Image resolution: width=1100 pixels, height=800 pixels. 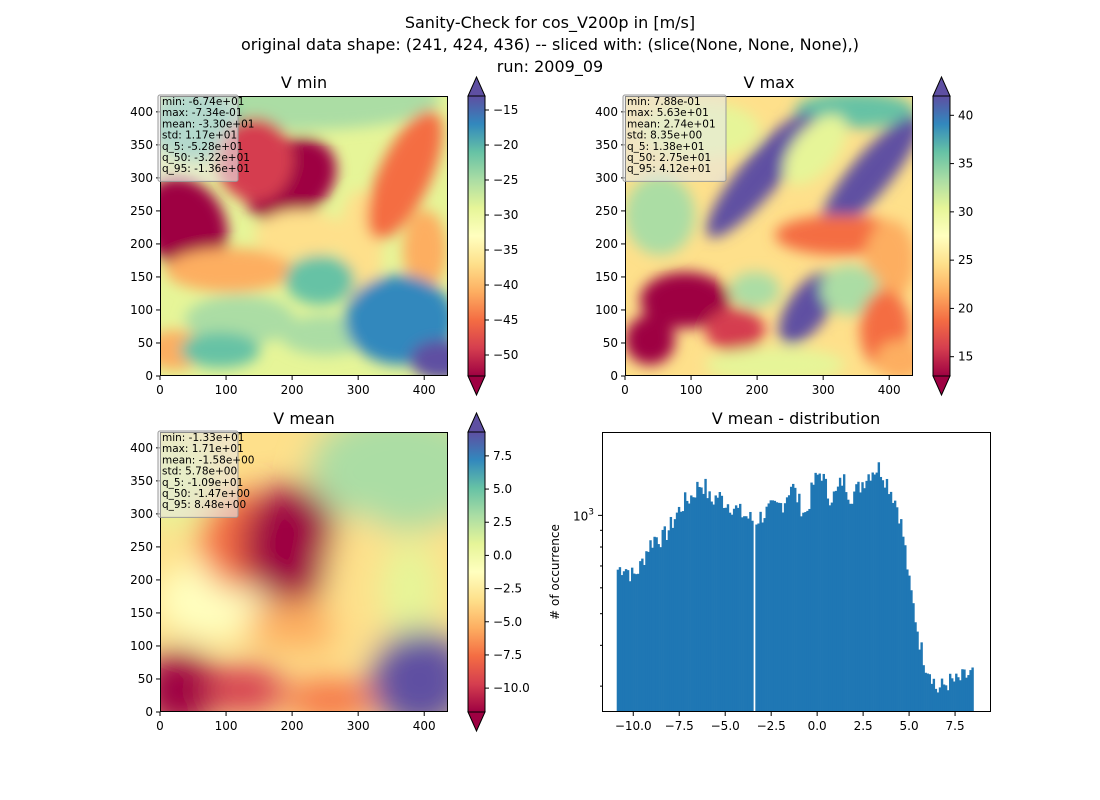 What do you see at coordinates (206, 494) in the screenshot?
I see `v-mean-stat-line: q_50: -1.47e+00` at bounding box center [206, 494].